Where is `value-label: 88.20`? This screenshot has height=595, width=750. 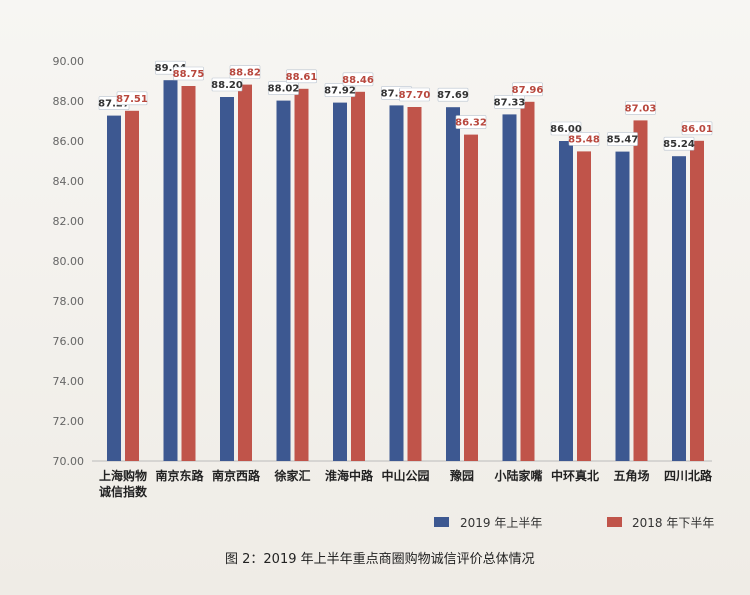 value-label: 88.20 is located at coordinates (227, 85).